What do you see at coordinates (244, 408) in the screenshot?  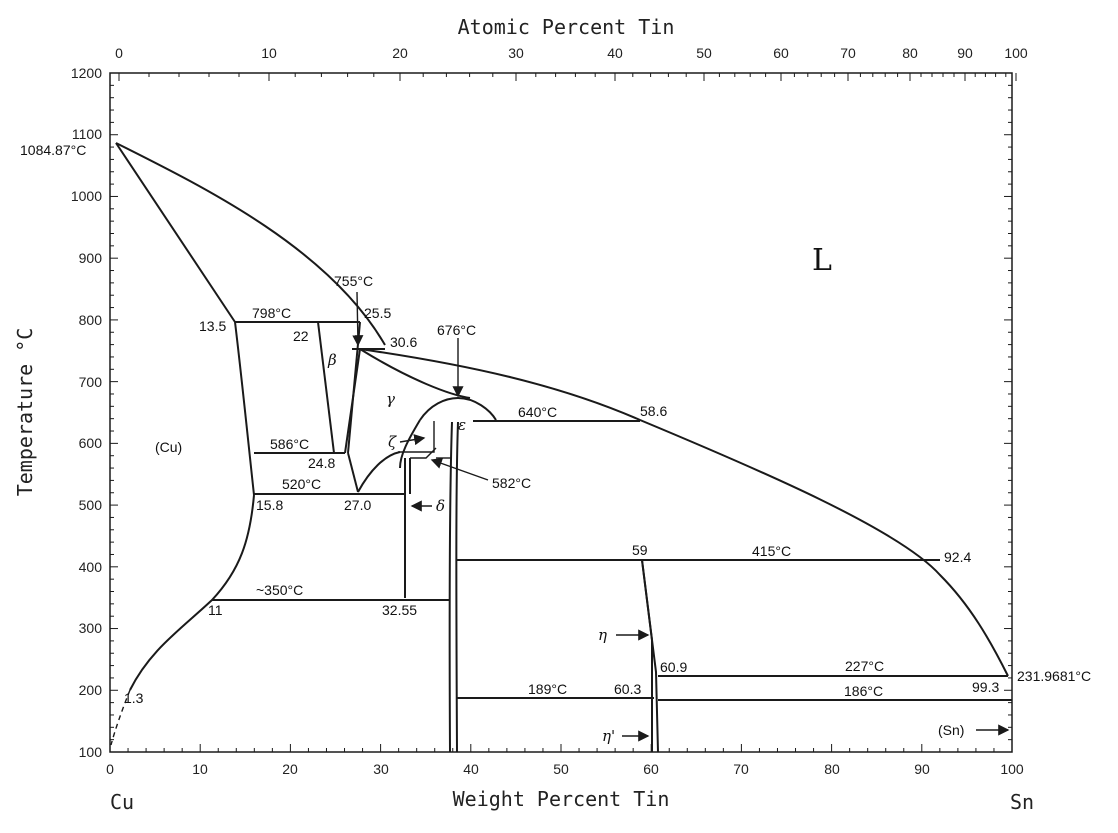 I see `cu-solvus-upper` at bounding box center [244, 408].